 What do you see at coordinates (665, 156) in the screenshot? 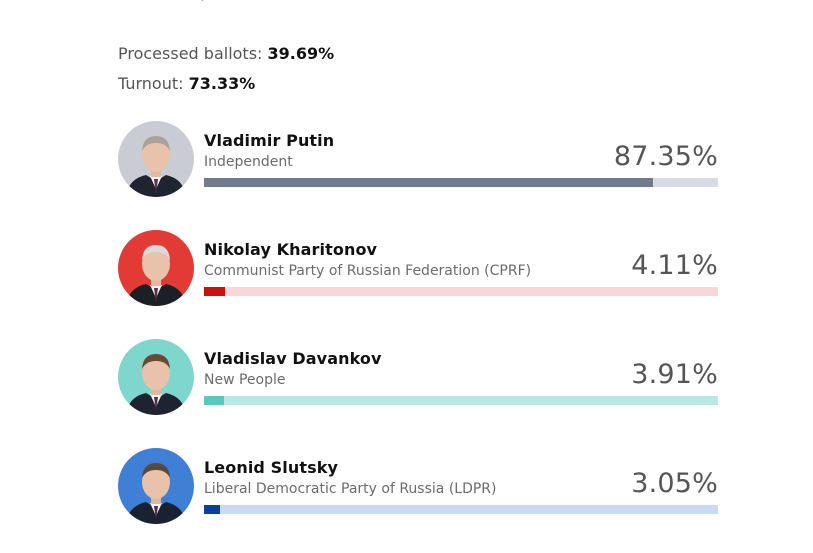
I see `candidate-percent-label: 87.35%` at bounding box center [665, 156].